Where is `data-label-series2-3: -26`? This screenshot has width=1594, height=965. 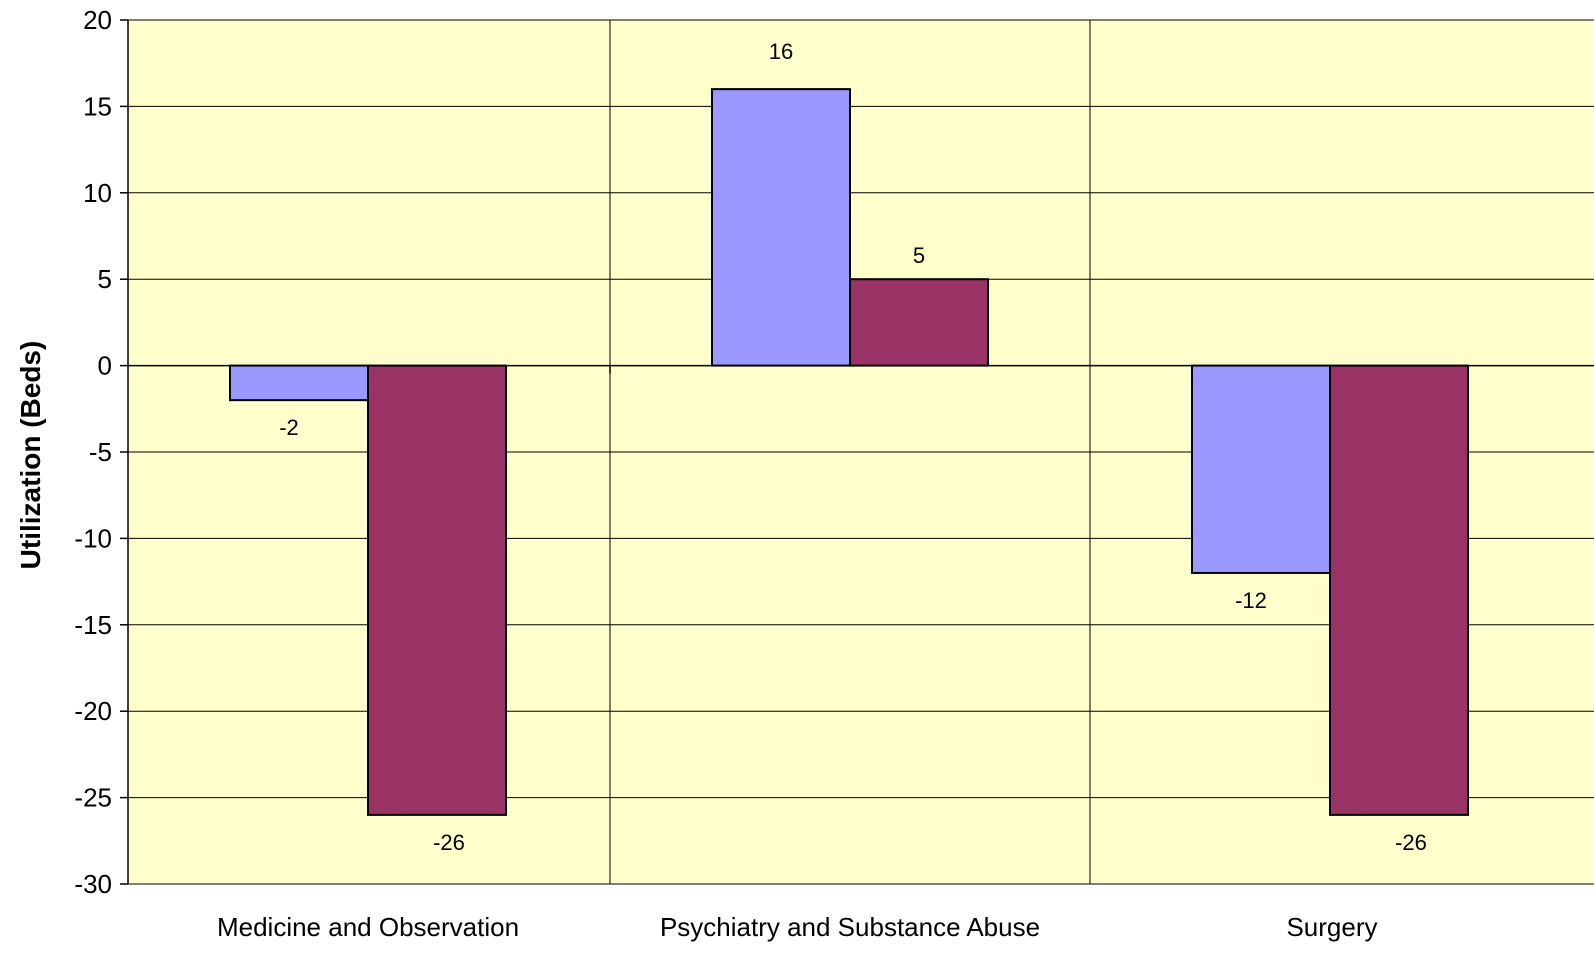 data-label-series2-3: -26 is located at coordinates (1411, 842).